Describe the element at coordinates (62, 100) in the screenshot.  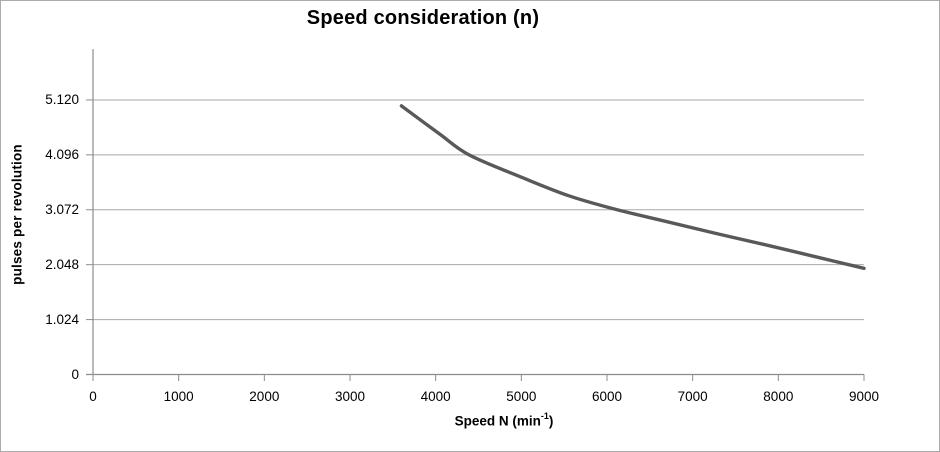
I see `y-tick-label: 5.120` at that location.